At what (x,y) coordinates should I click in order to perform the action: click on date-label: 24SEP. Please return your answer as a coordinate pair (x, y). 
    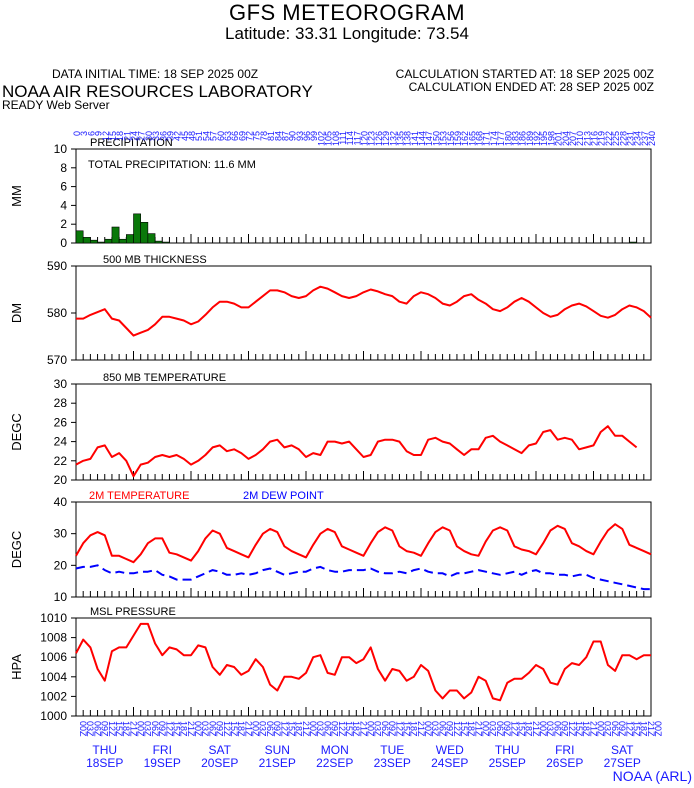
    Looking at the image, I should click on (449, 763).